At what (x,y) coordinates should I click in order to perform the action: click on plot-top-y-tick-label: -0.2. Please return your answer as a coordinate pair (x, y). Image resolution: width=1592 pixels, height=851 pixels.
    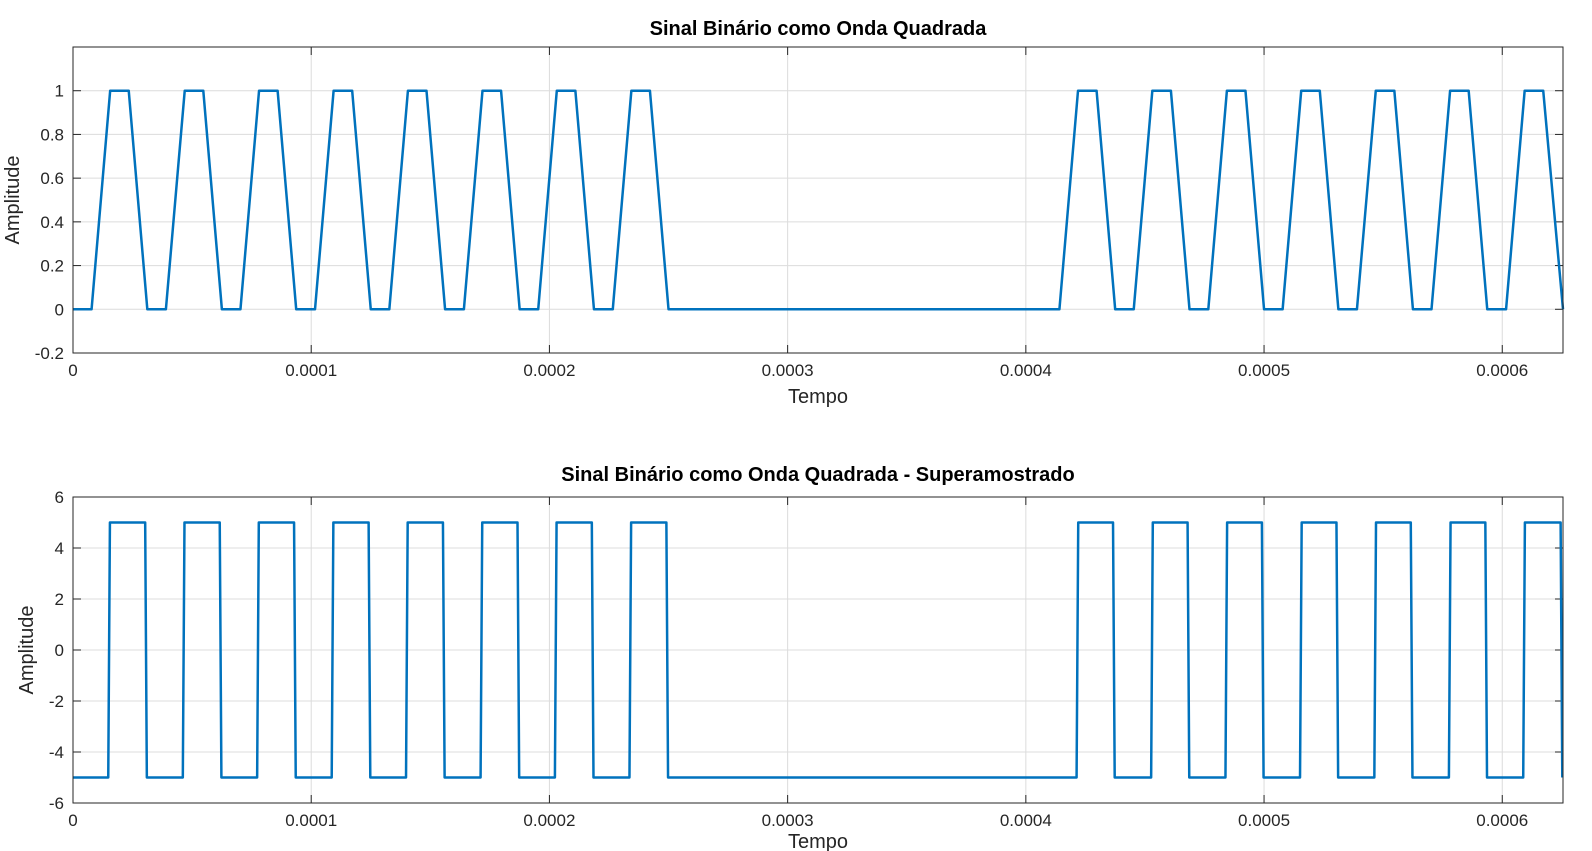
    Looking at the image, I should click on (49, 353).